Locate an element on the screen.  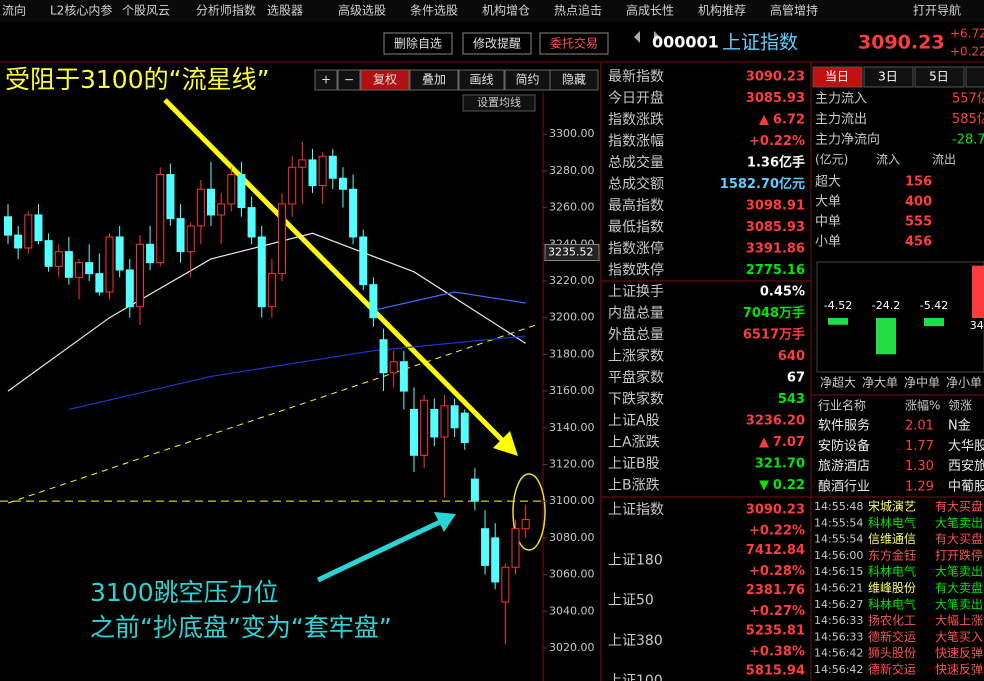
menu-item: 机构推荐 is located at coordinates (722, 10).